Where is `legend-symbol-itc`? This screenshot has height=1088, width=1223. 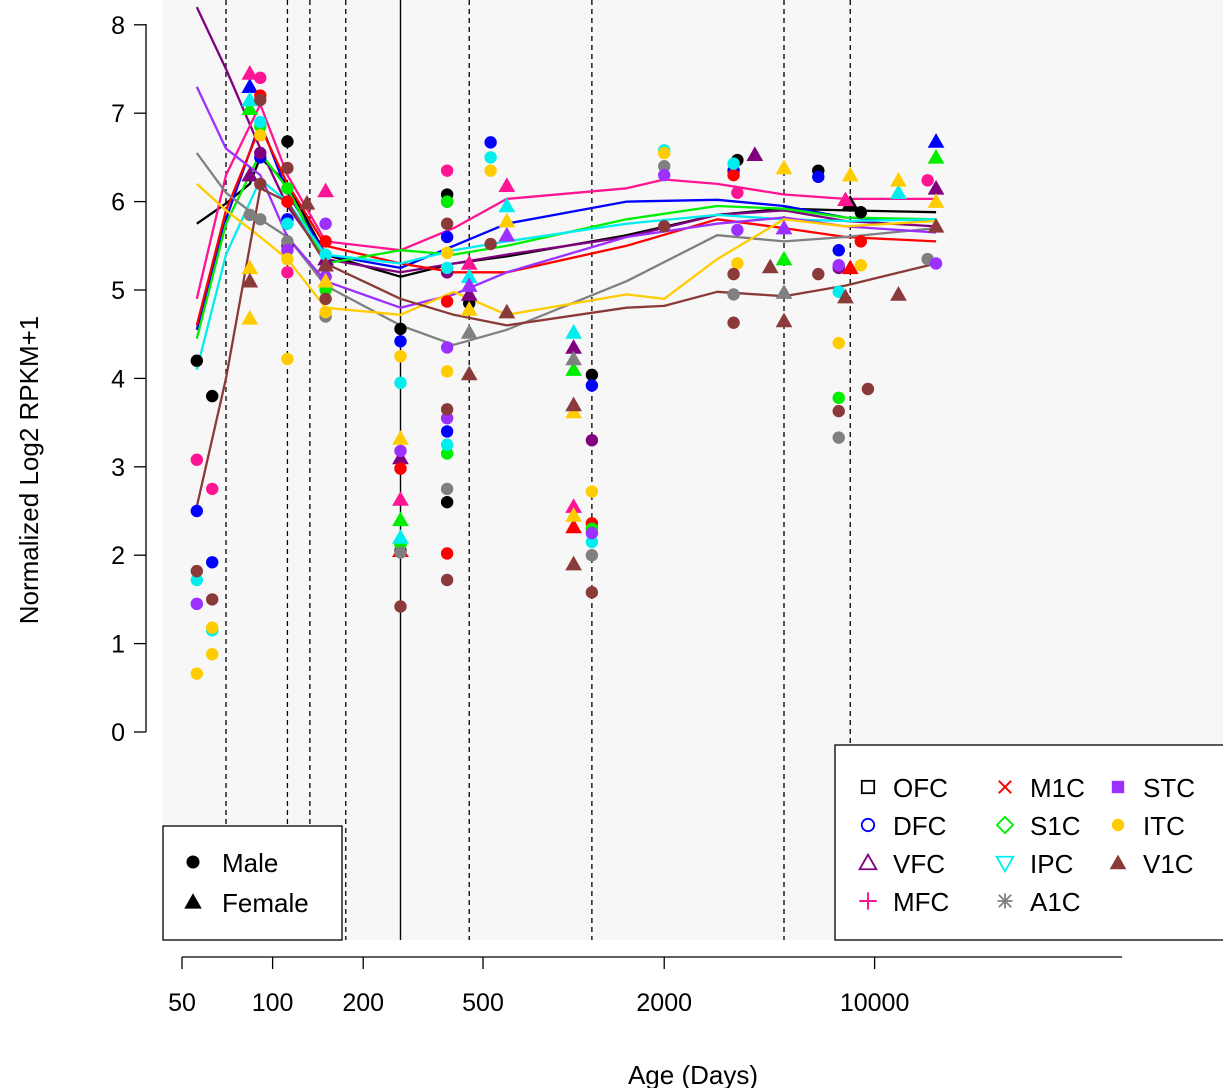
legend-symbol-itc is located at coordinates (1118, 825).